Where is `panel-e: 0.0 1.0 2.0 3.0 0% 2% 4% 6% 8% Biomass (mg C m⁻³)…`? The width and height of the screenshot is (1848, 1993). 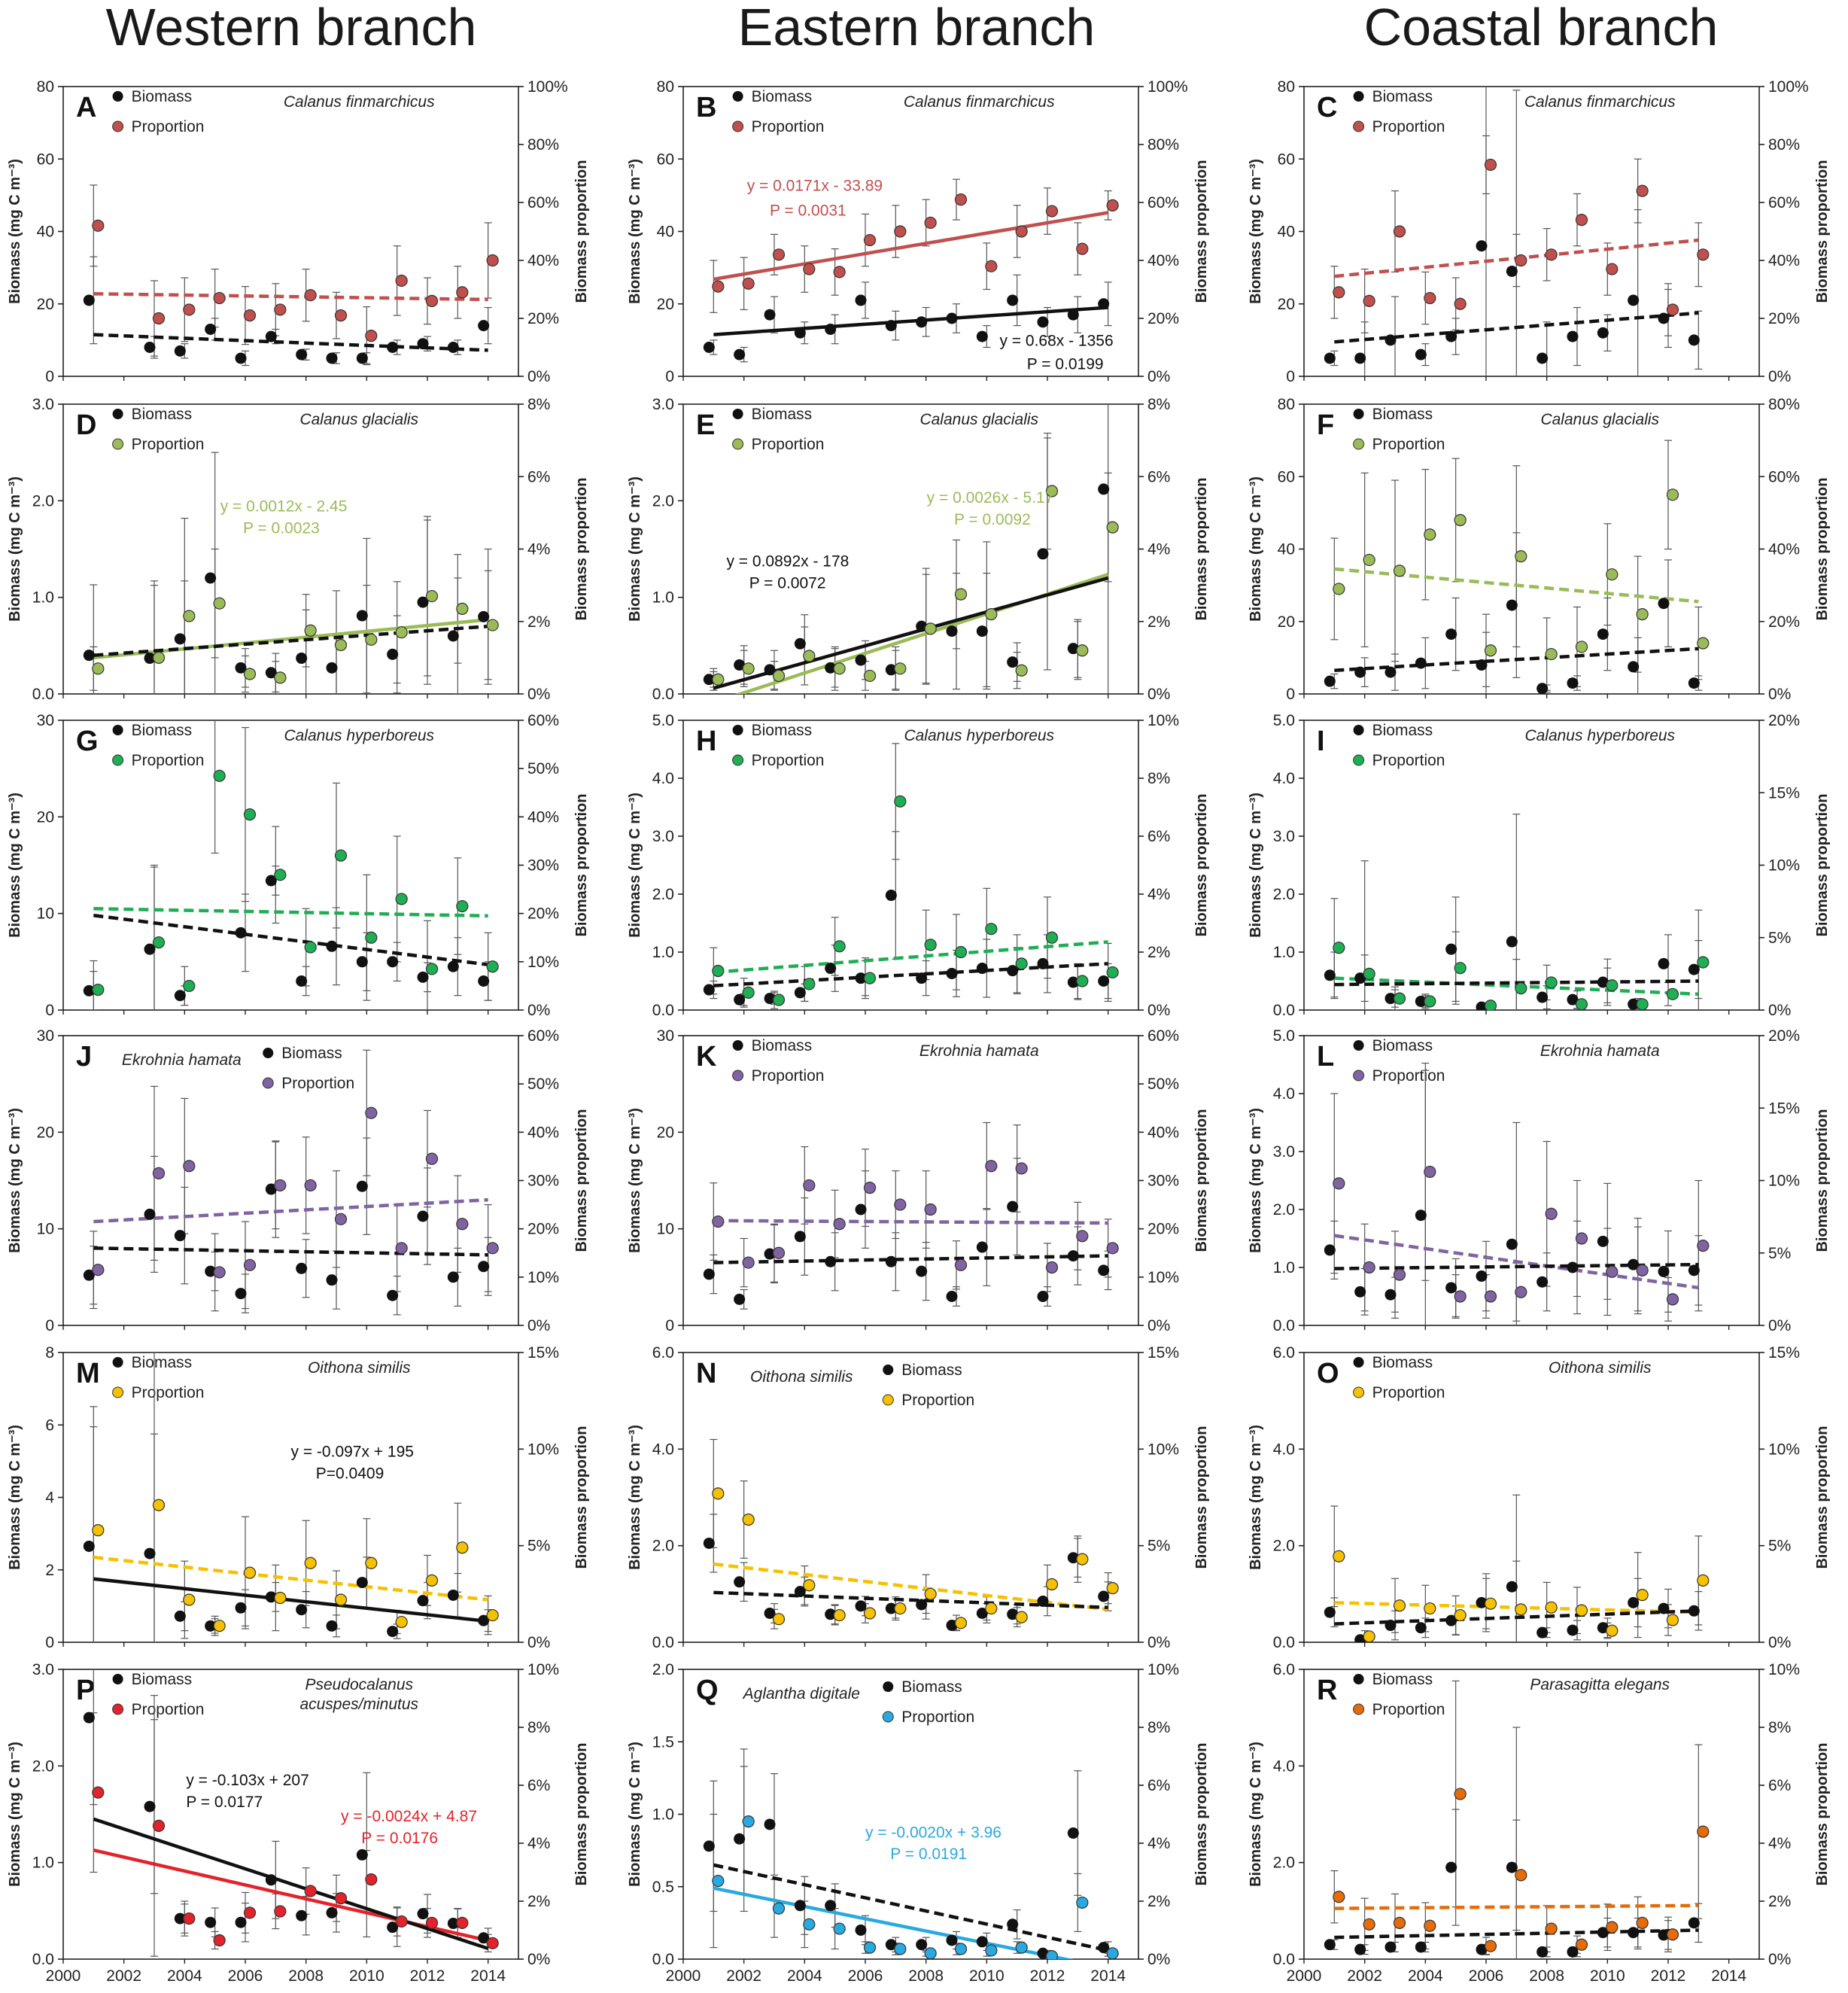
panel-e: 0.0 1.0 2.0 3.0 0% 2% 4% 6% 8% Biomass (mg C m⁻³)… is located at coordinates (918, 549).